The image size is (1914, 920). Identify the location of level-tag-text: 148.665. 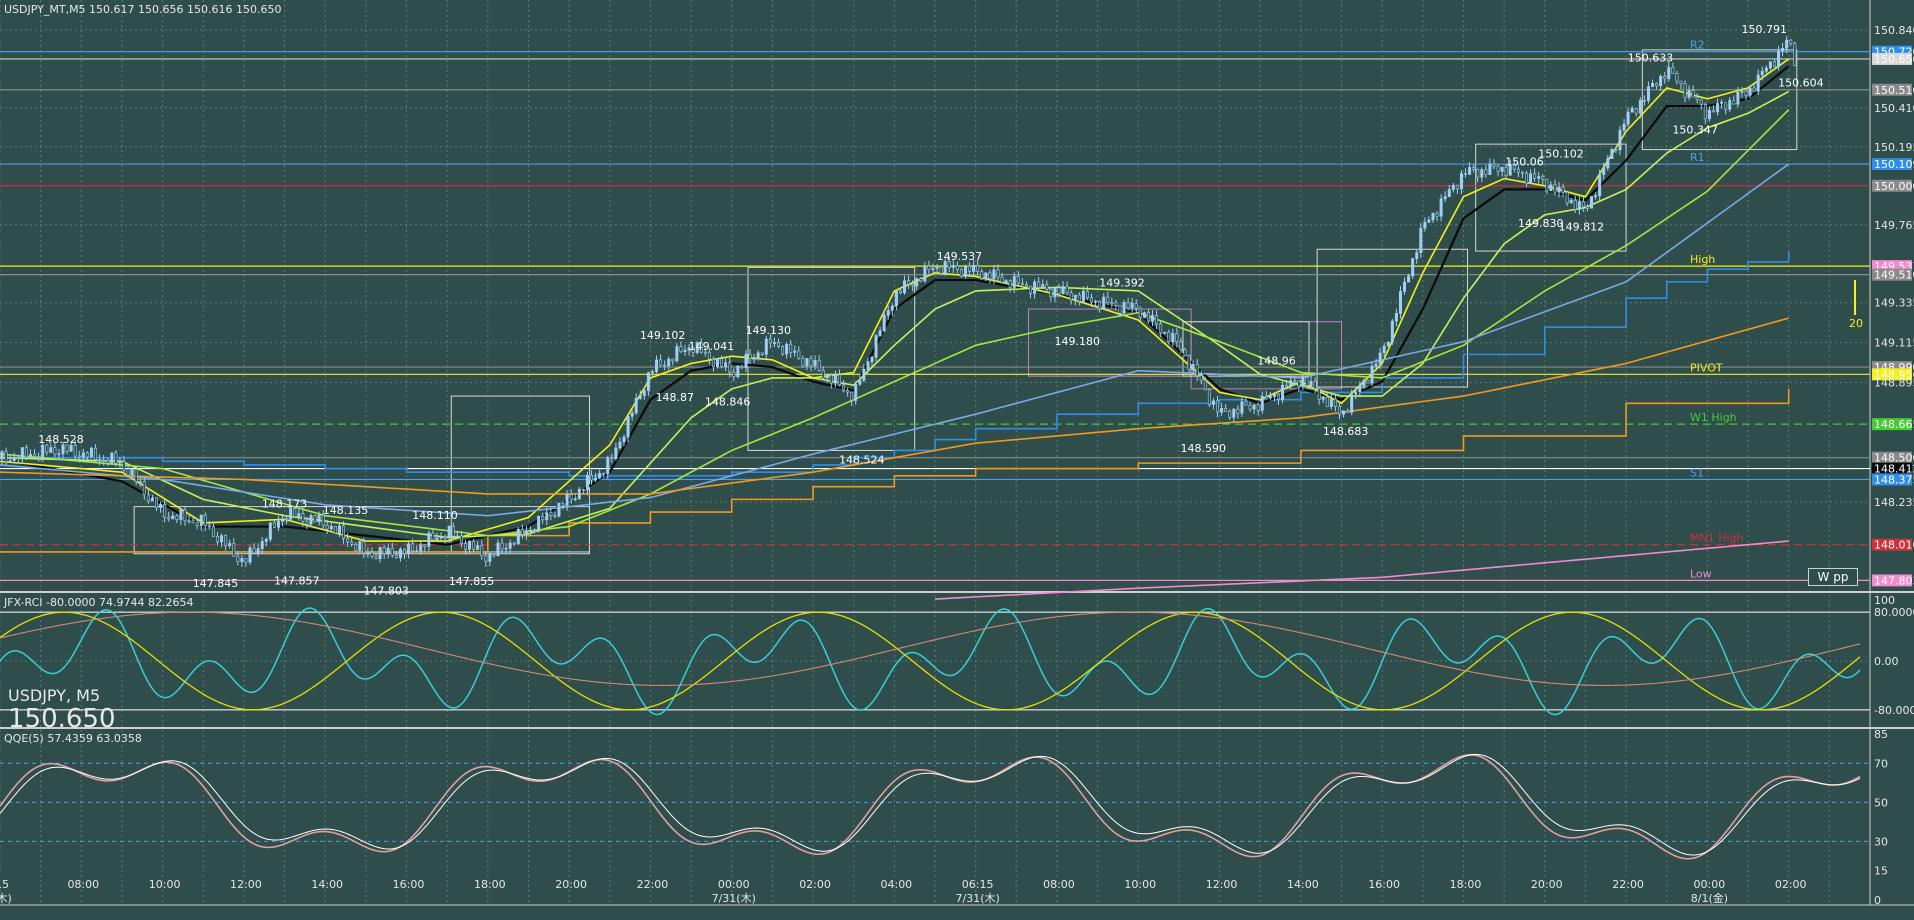
(1894, 424).